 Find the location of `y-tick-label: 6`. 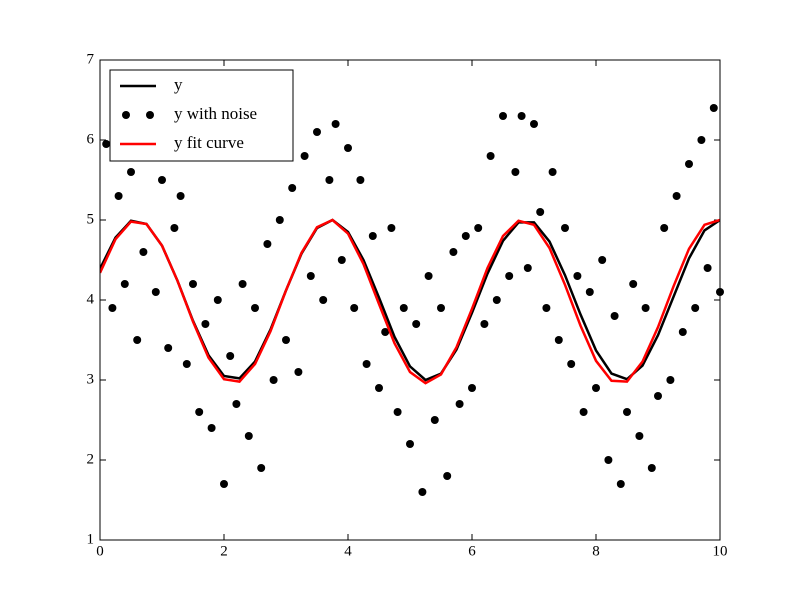

y-tick-label: 6 is located at coordinates (91, 139).